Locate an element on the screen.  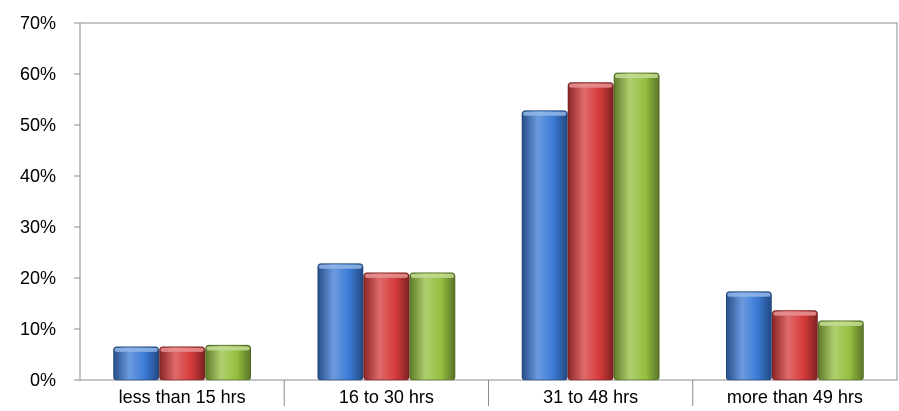
y-axis-ticks: 0% 10% 20% 30% 40% 50% 60% 70% is located at coordinates (50, 201).